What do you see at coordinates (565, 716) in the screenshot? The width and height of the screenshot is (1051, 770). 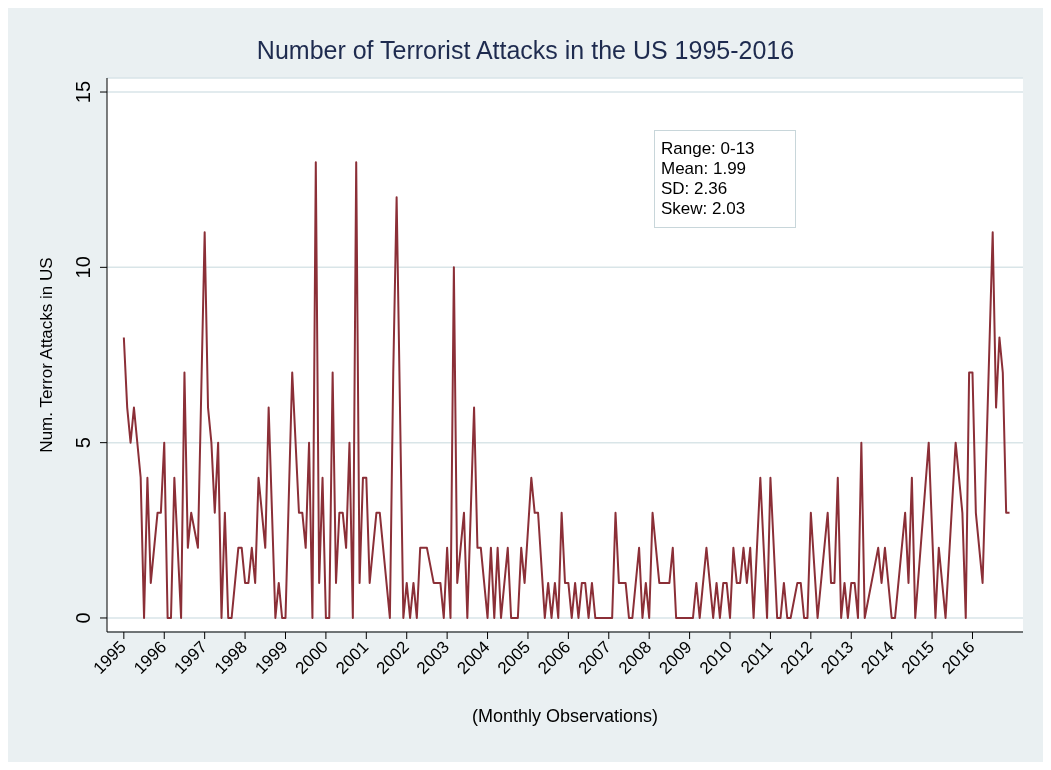 I see `x-axis-title: (Monthly Observations)` at bounding box center [565, 716].